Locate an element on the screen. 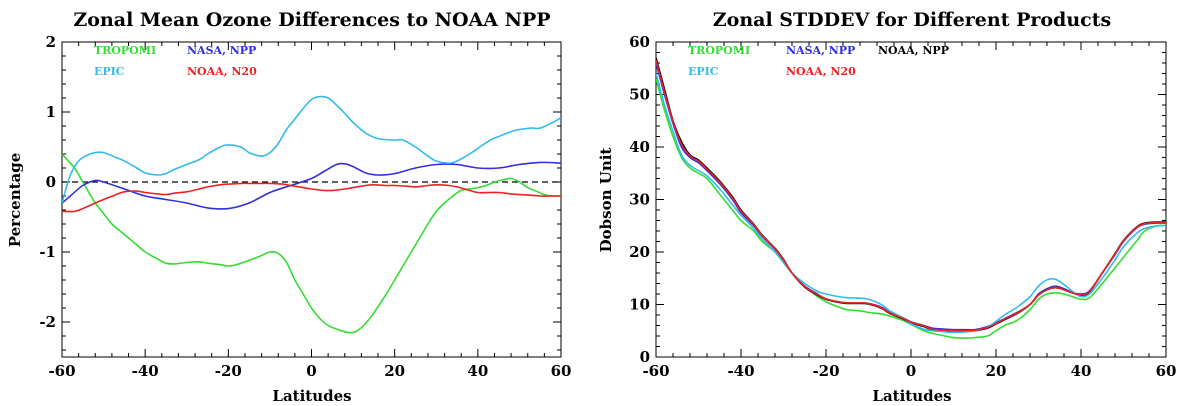 The image size is (1178, 406). right-xtick-label: 20 is located at coordinates (996, 371).